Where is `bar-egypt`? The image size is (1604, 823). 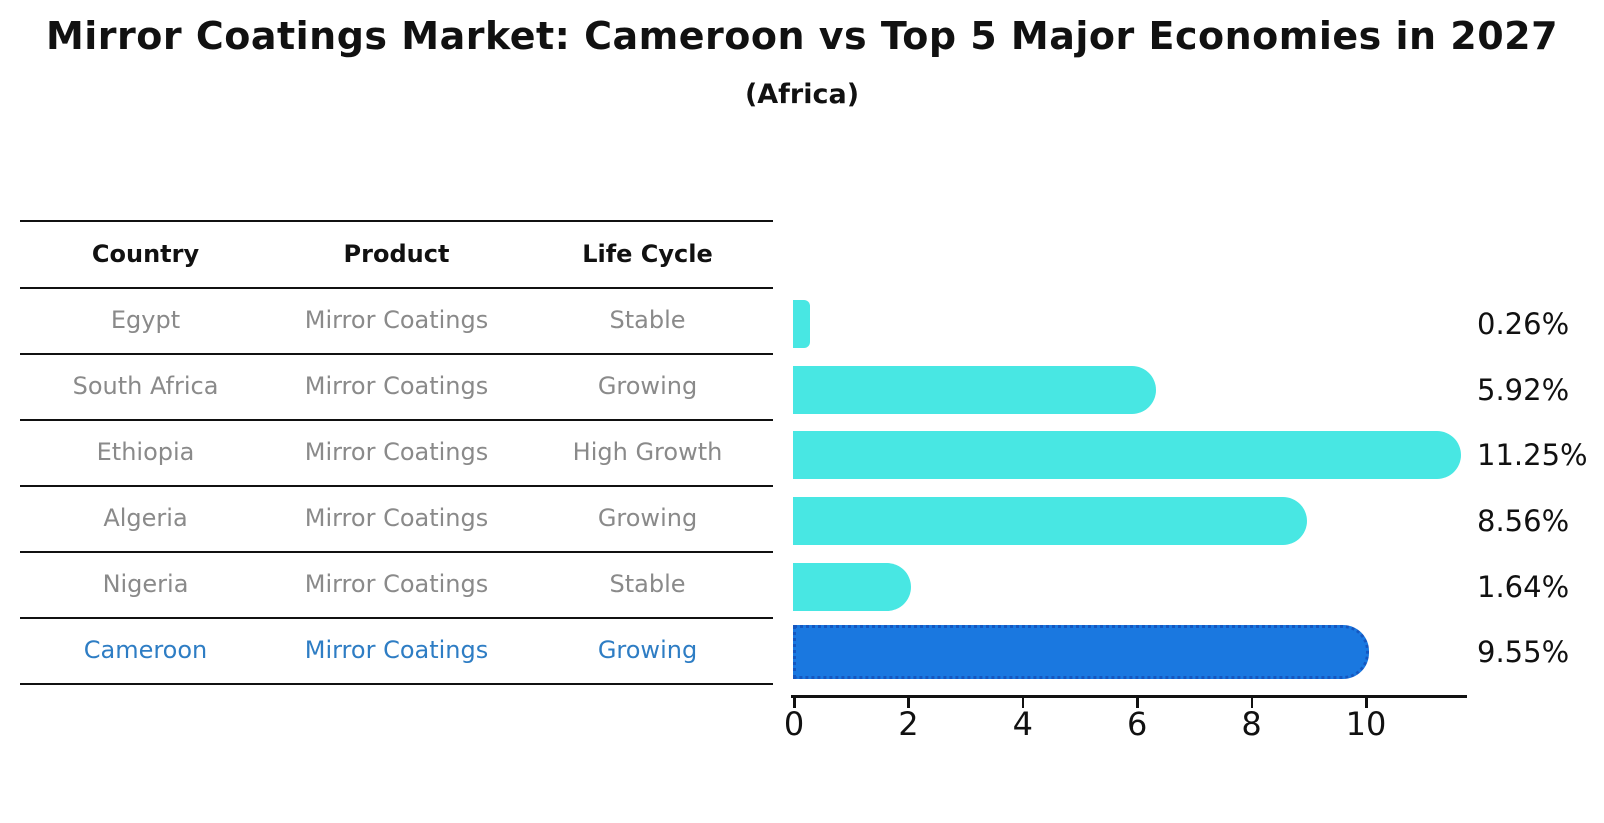
bar-egypt is located at coordinates (801, 323).